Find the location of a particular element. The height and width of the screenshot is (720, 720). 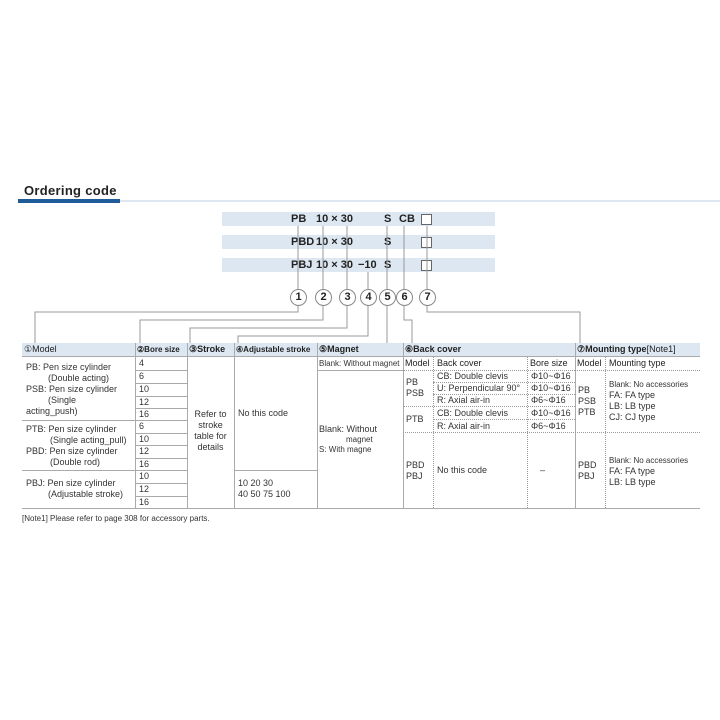

mounting-col-model: Model is located at coordinates (589, 363).